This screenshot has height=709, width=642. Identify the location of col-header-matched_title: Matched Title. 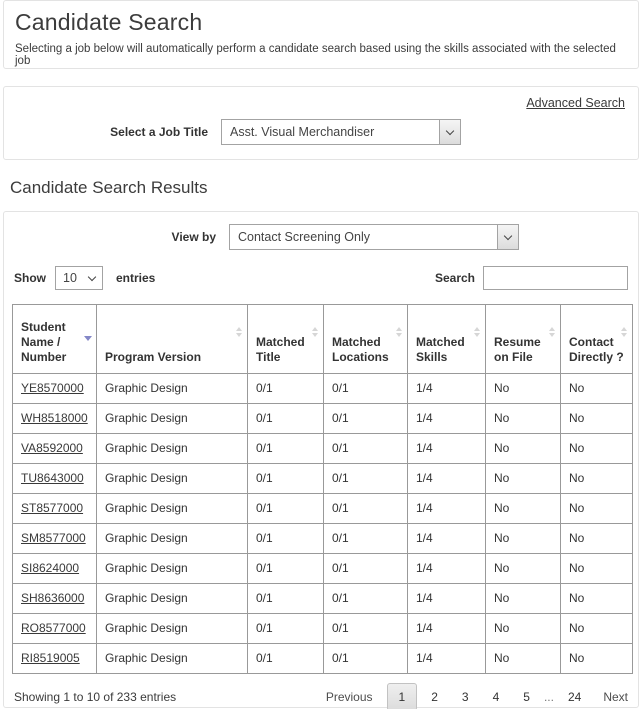
(285, 339).